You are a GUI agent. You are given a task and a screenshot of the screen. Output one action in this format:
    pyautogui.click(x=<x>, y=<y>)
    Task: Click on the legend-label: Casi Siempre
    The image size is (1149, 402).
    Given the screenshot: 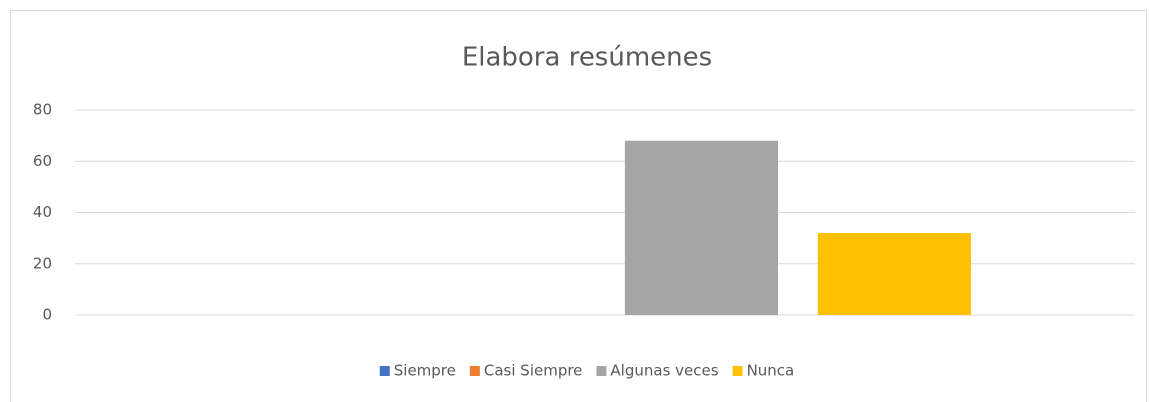 What is the action you would take?
    pyautogui.click(x=533, y=371)
    